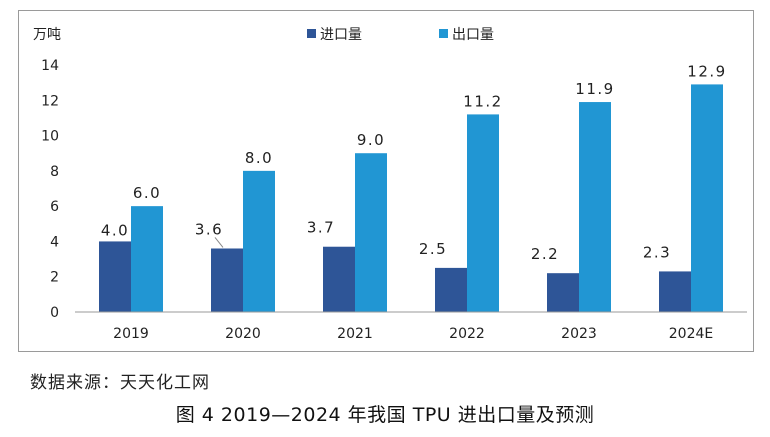  What do you see at coordinates (50, 137) in the screenshot?
I see `y-tick-label: 10` at bounding box center [50, 137].